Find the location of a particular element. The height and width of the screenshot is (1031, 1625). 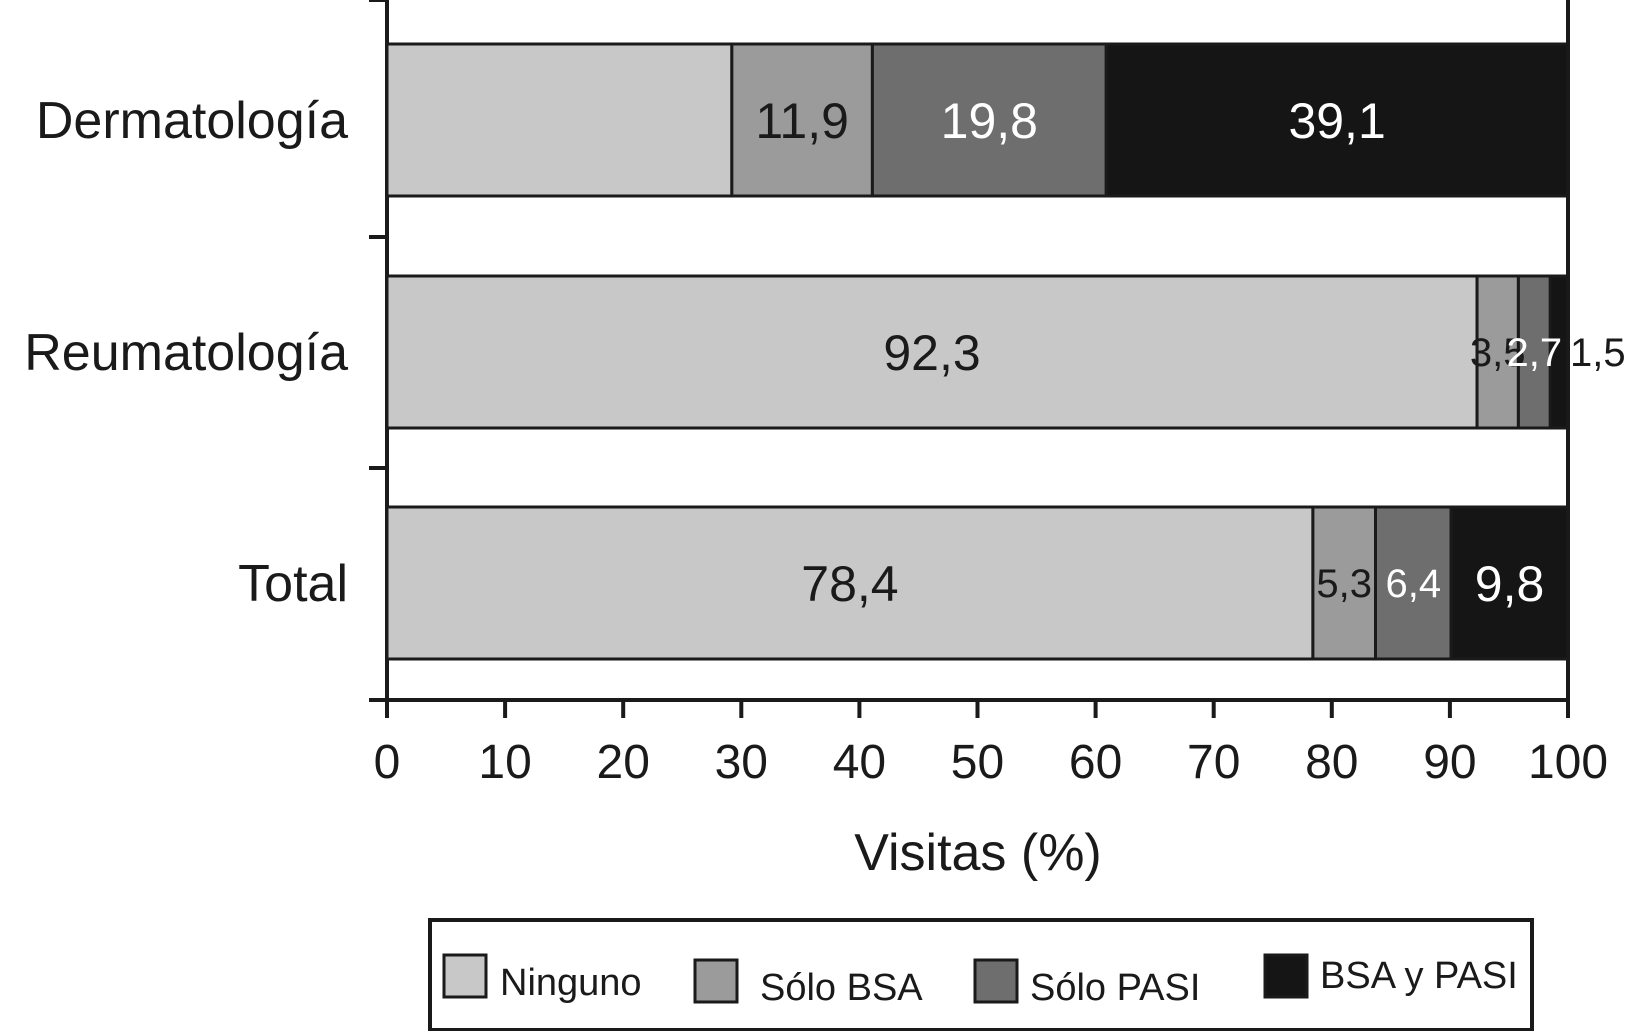

legend-label: BSA y PASI is located at coordinates (1419, 976).